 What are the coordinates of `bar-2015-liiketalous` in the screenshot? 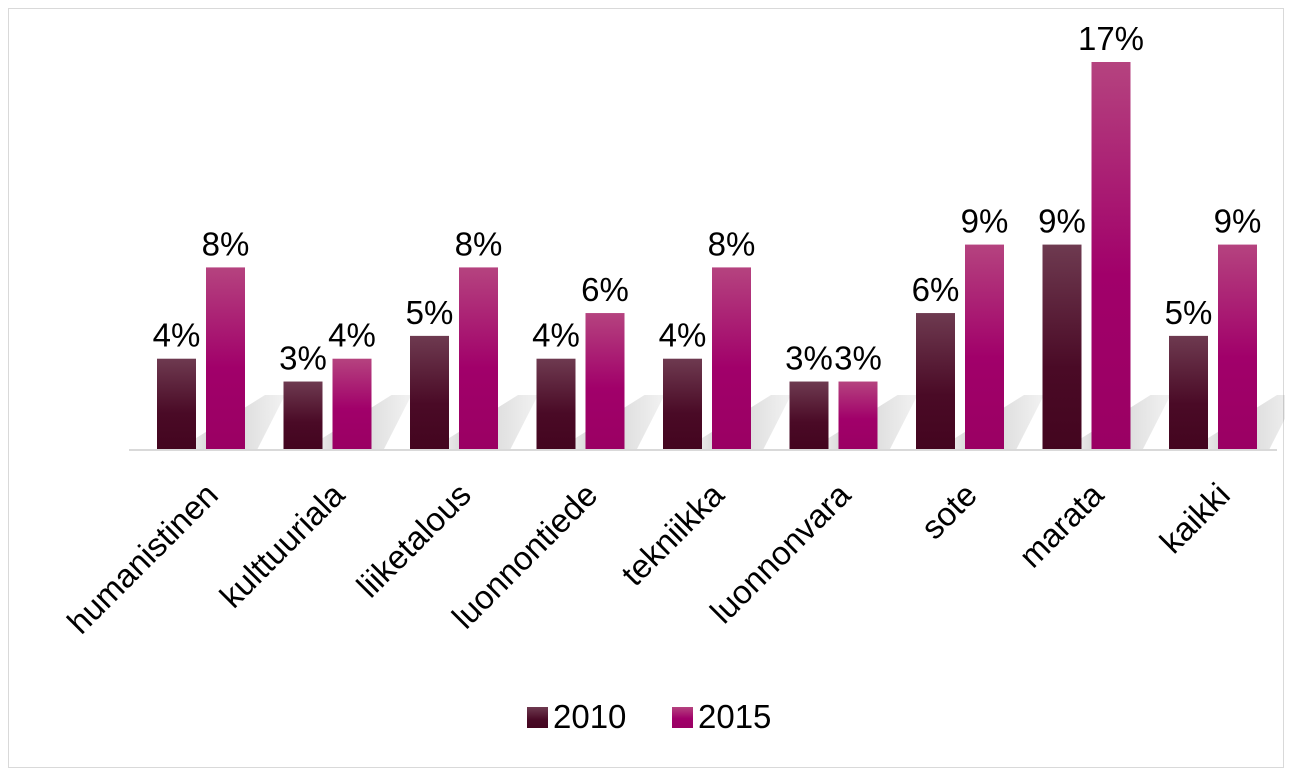 It's located at (478, 358).